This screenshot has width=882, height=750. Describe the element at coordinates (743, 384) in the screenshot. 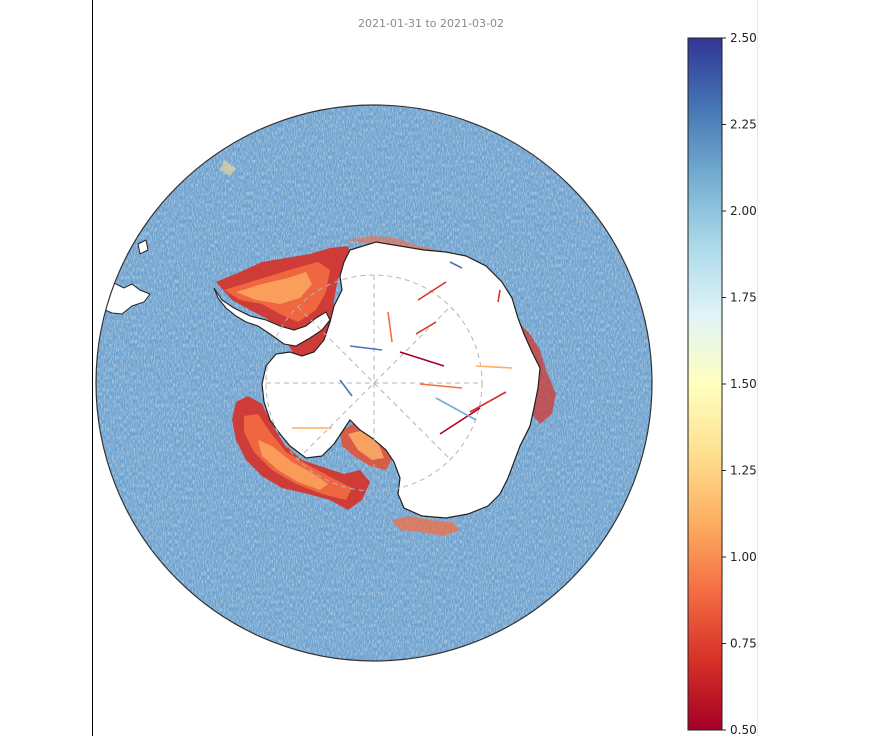

I see `colorbar-tick-label: 1.50` at that location.